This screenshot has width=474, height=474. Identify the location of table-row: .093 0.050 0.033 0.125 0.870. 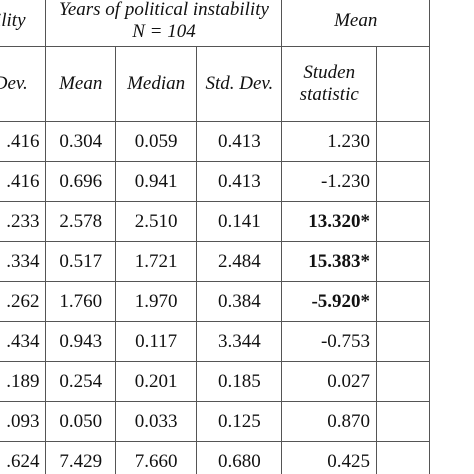
(215, 421).